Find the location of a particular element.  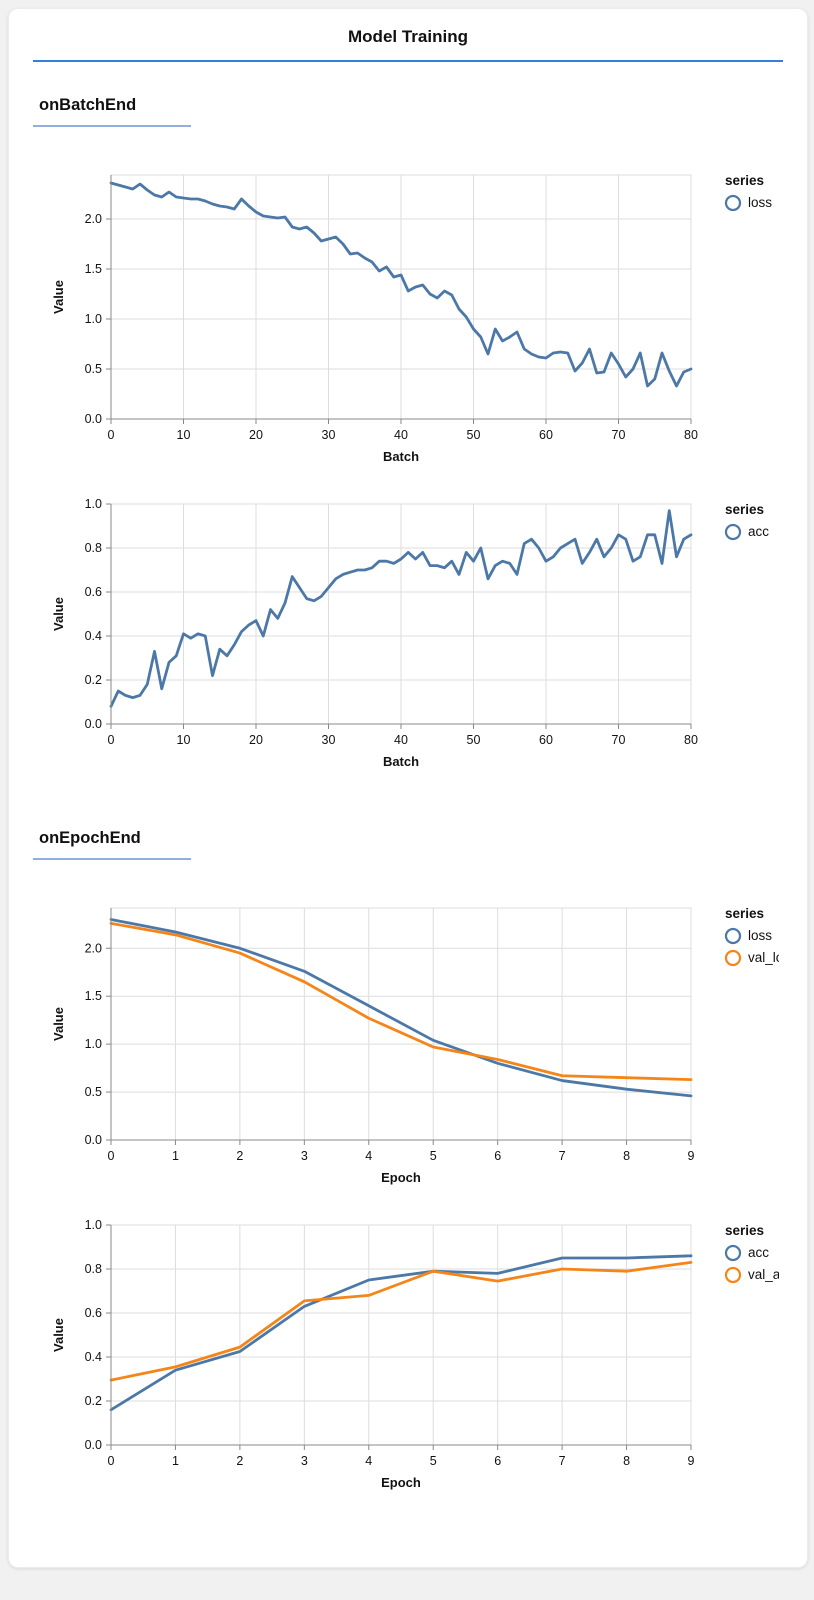

legend: series acc val_acc is located at coordinates (759, 1253).